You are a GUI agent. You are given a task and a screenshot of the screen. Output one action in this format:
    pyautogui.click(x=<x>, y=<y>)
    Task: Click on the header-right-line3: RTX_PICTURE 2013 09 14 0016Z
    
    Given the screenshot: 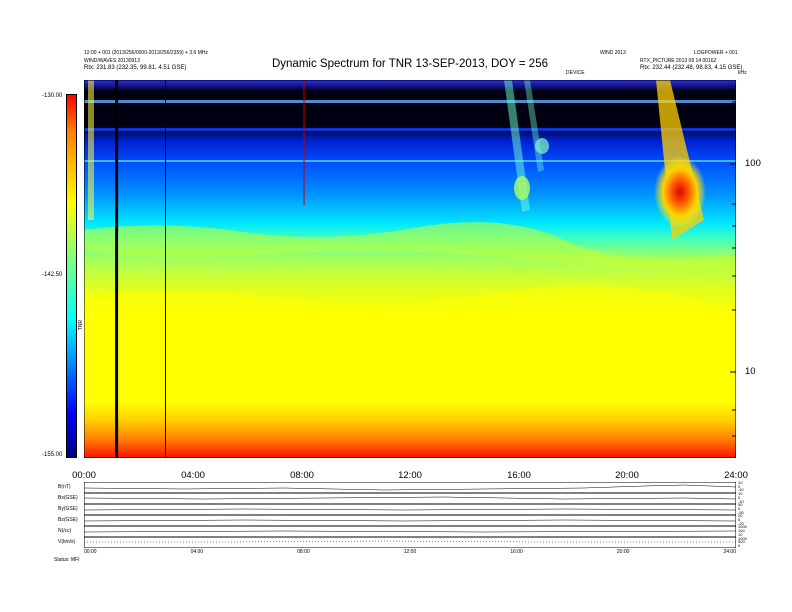 What is the action you would take?
    pyautogui.click(x=678, y=61)
    